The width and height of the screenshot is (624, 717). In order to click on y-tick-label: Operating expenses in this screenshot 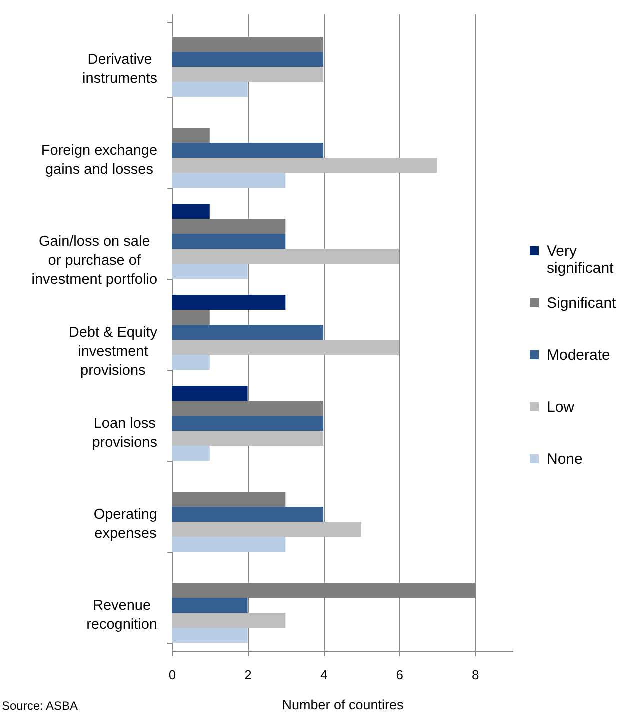, I will do `click(126, 524)`.